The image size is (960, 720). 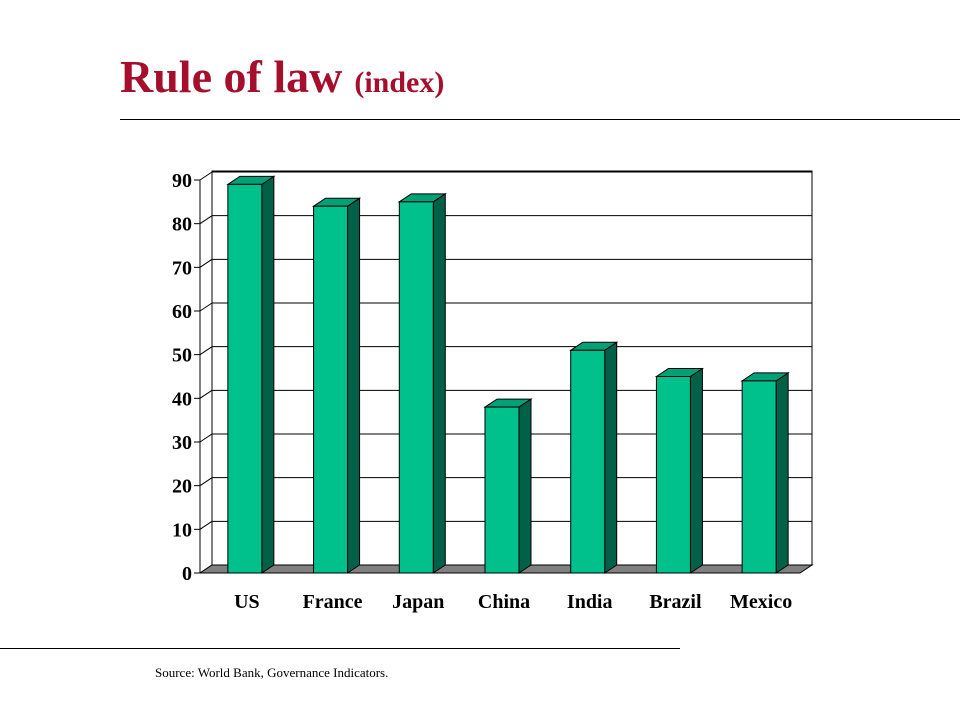 I want to click on y-tick-label: 70, so click(x=182, y=268).